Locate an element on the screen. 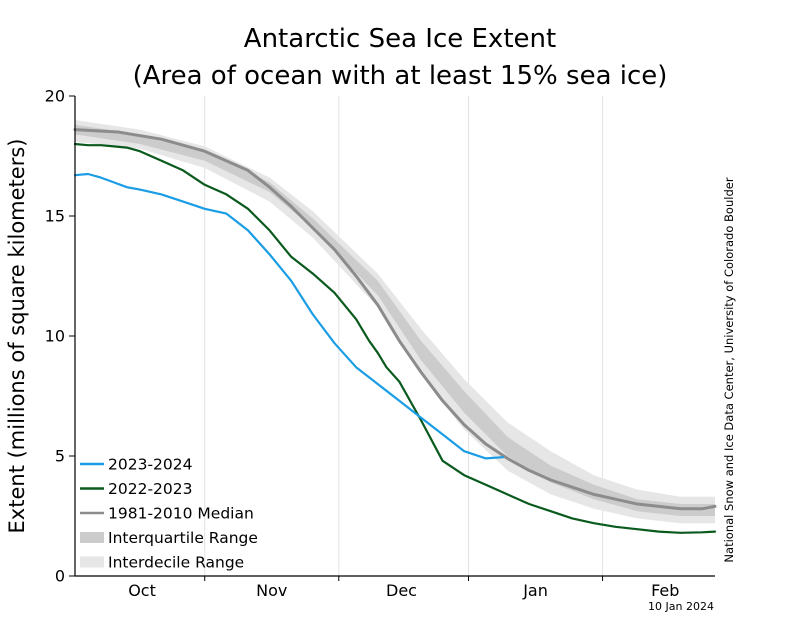 Image resolution: width=800 pixels, height=640 pixels. legend-item: 2023-2024 is located at coordinates (136, 465).